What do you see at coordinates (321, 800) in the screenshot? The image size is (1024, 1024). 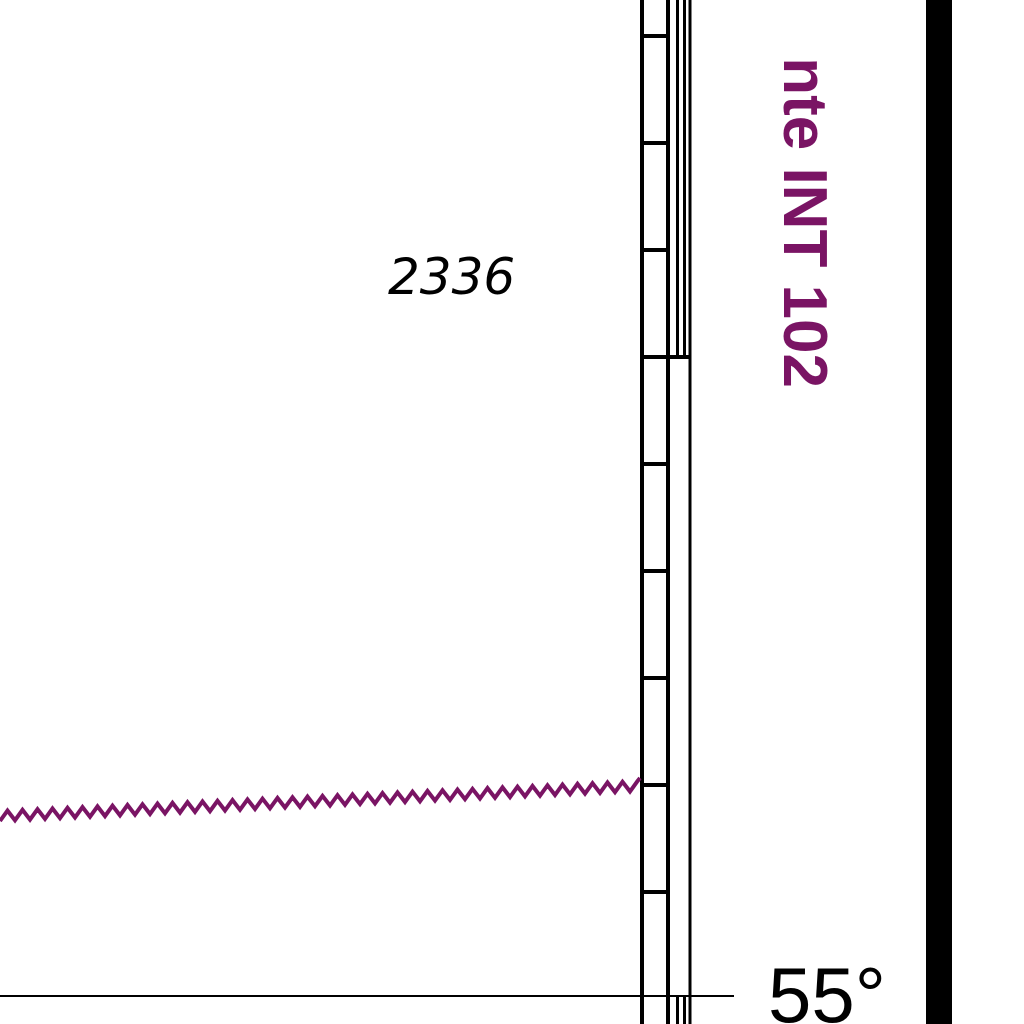 I see `limit-line` at bounding box center [321, 800].